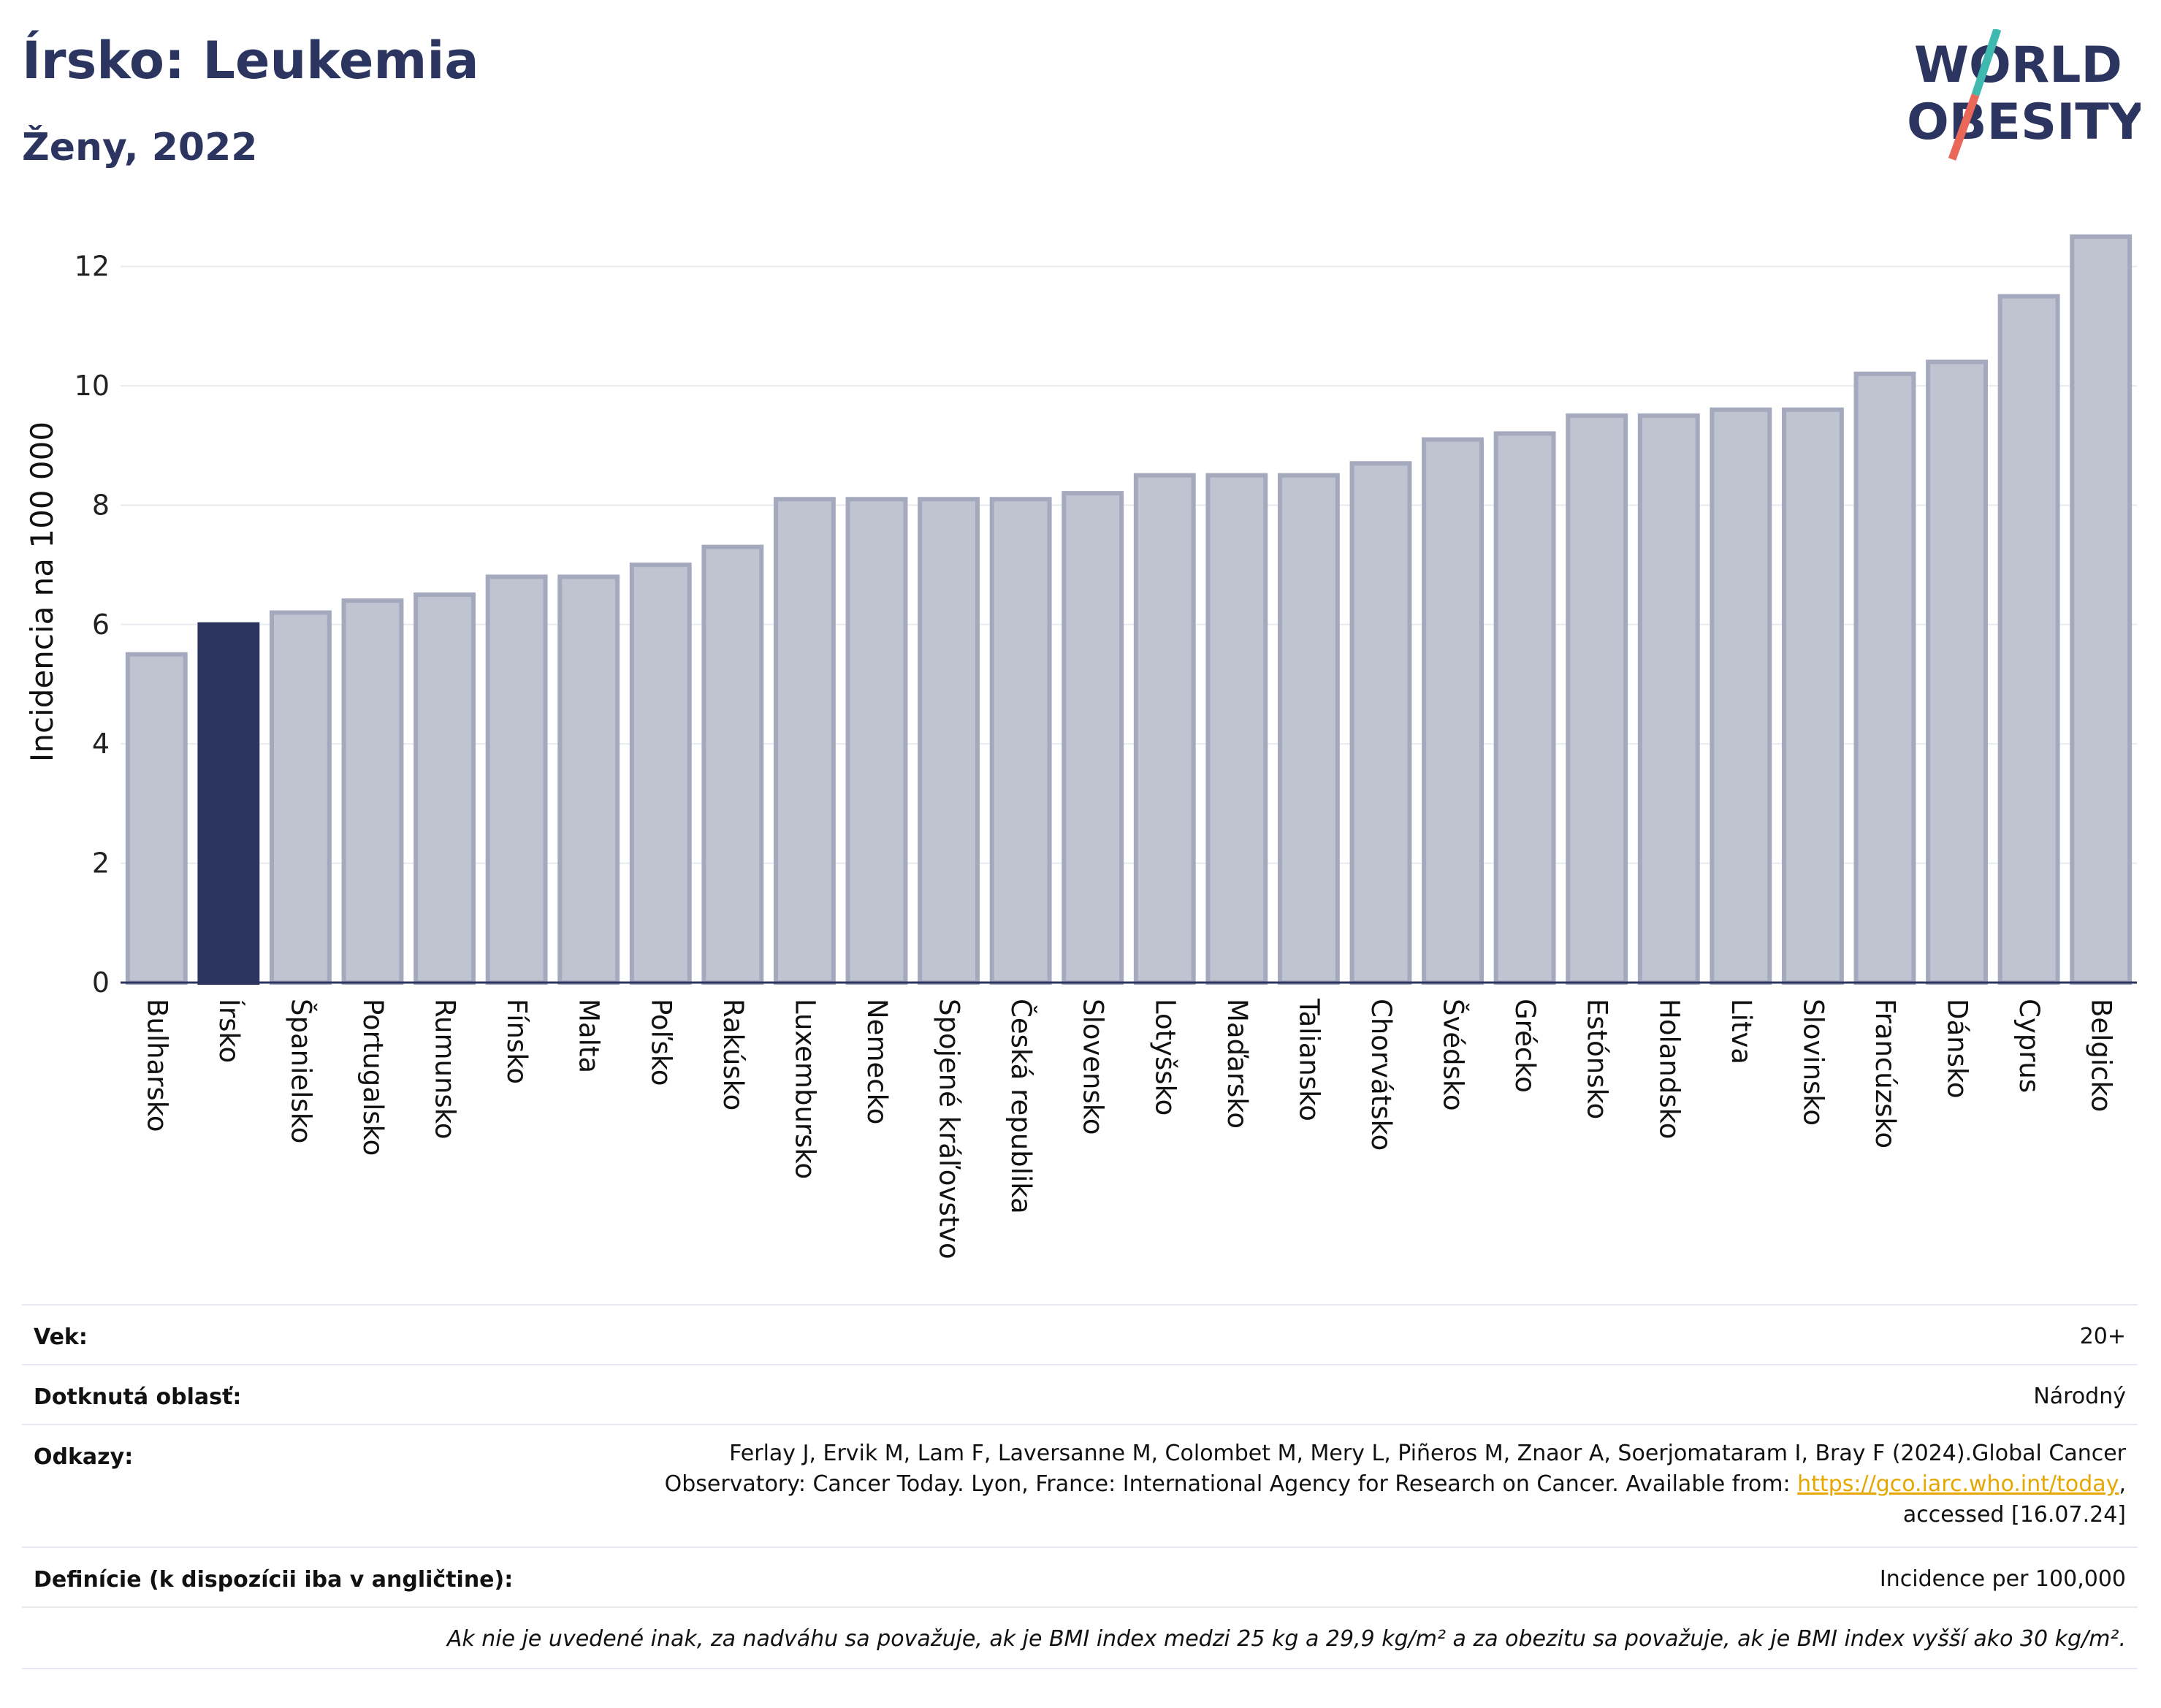 This screenshot has height=1708, width=2161. I want to click on x-tick-label: Malta, so click(589, 1036).